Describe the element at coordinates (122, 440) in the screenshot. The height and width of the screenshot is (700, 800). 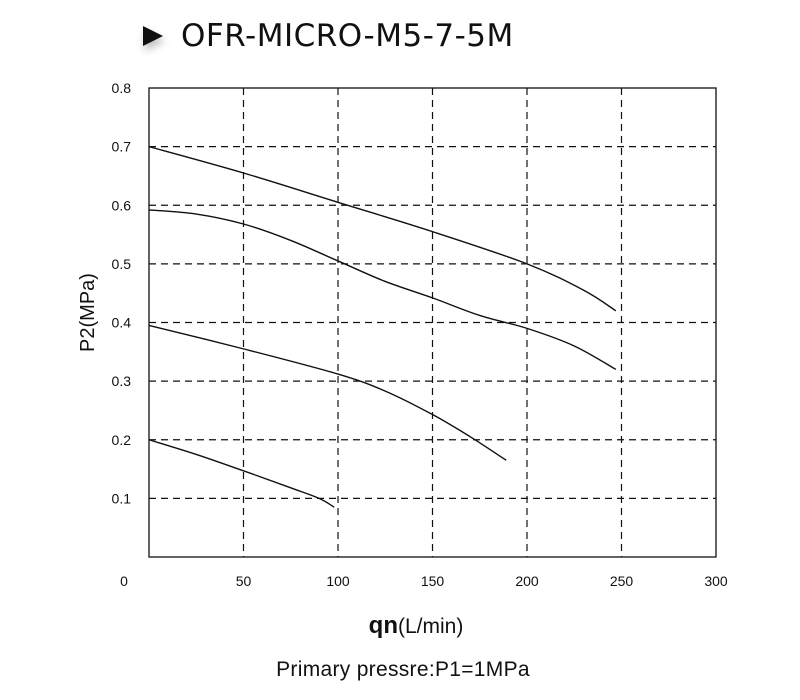
I see `y-tick-label: 0.2` at that location.